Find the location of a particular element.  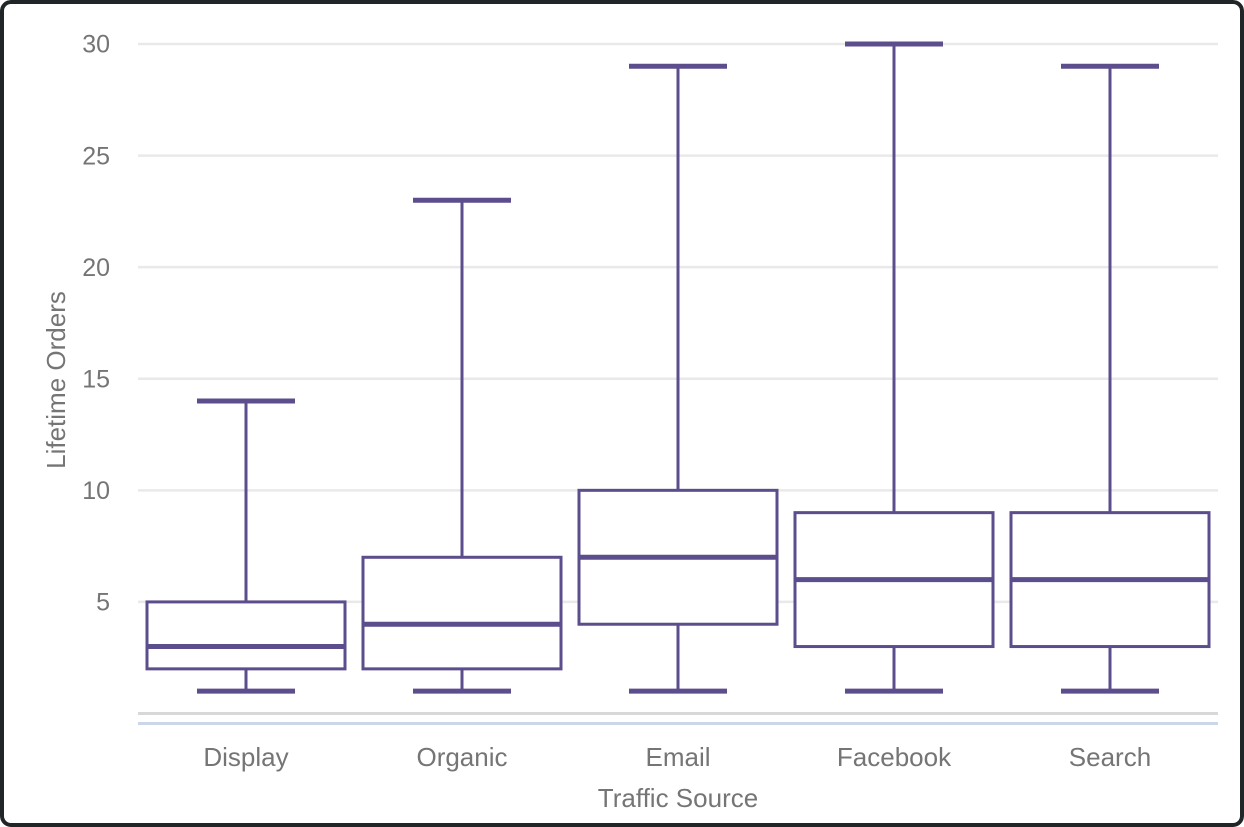

y-tick-label: 20 is located at coordinates (96, 268).